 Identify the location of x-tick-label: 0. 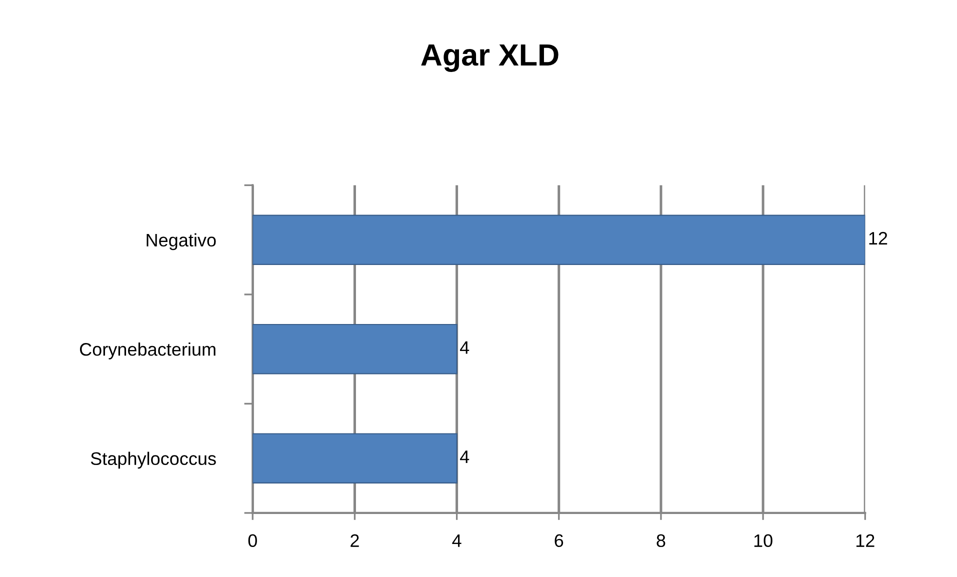
(252, 541).